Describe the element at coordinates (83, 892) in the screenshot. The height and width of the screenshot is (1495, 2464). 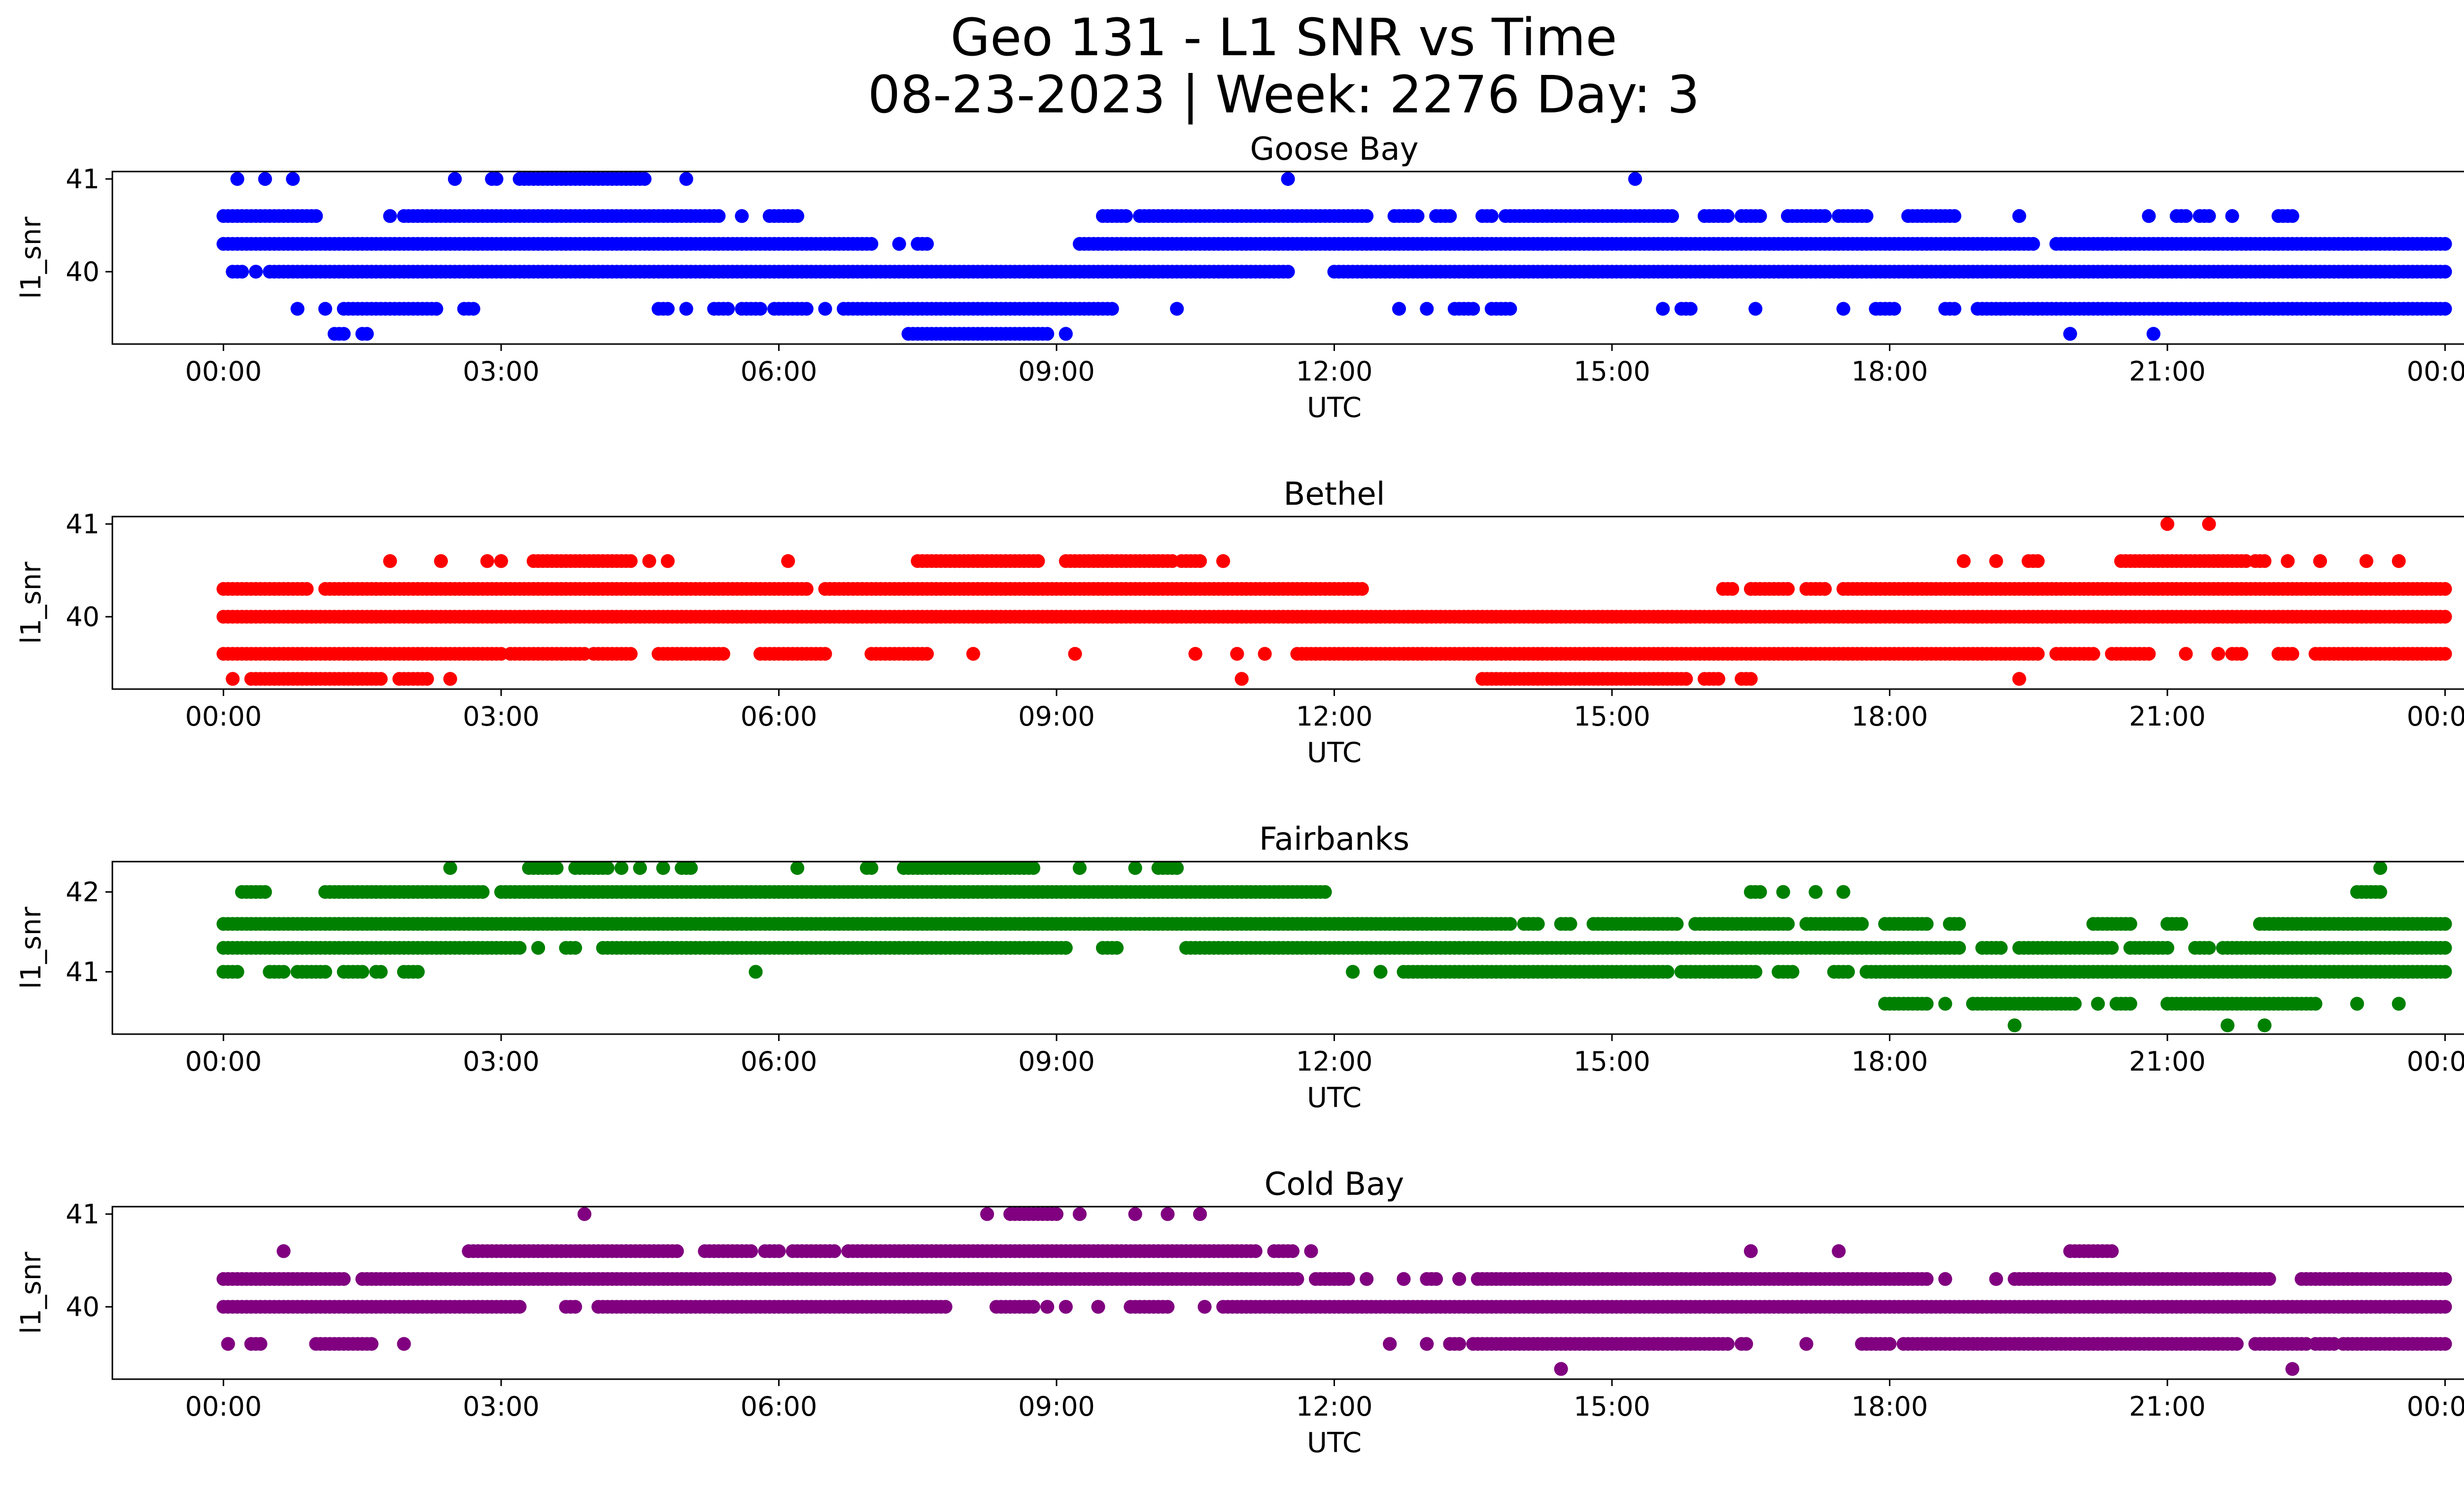
I see `y-tick-label: 42` at that location.